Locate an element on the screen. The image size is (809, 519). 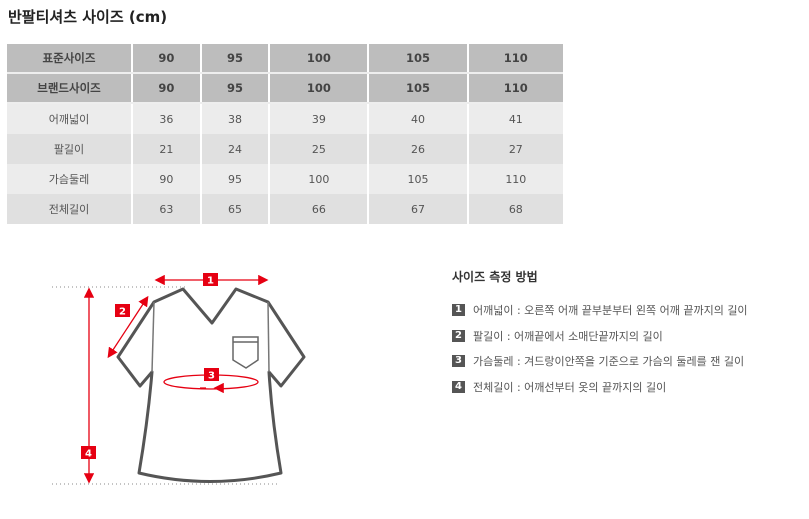
page-title: 반팔티셔츠 사이즈 (cm) is located at coordinates (88, 17).